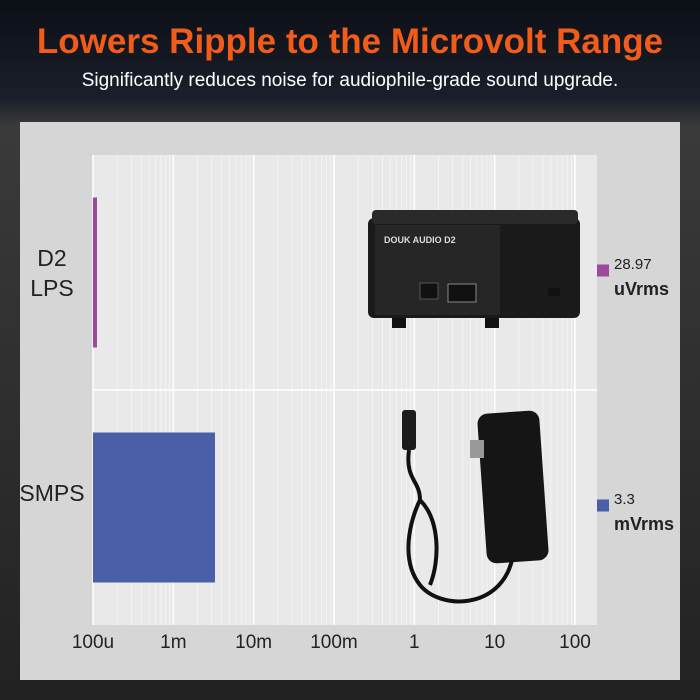 The height and width of the screenshot is (700, 700). What do you see at coordinates (420, 240) in the screenshot?
I see `svg-text: DOUK AUDIO D2` at bounding box center [420, 240].